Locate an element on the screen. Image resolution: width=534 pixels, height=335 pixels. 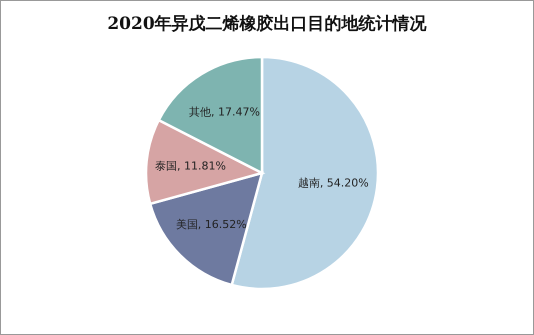
slice-label: 泰国 is located at coordinates (165, 166).